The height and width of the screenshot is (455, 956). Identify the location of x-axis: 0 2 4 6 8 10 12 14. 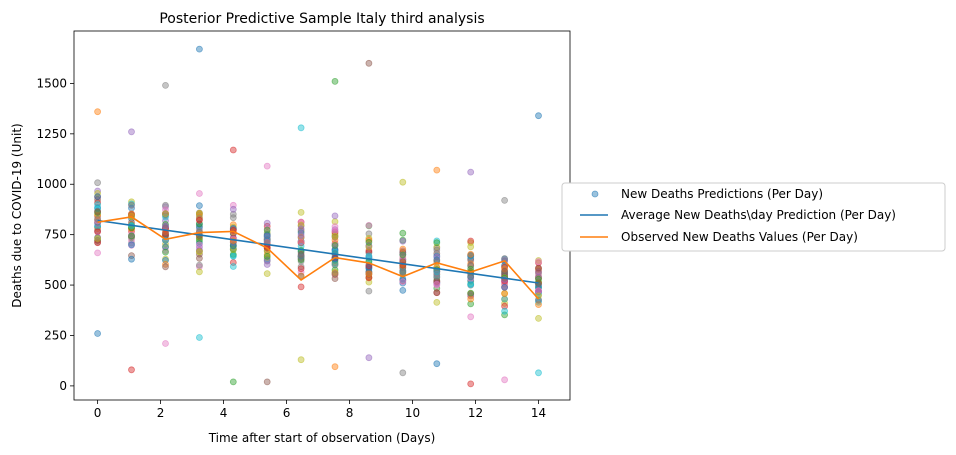
(320, 410).